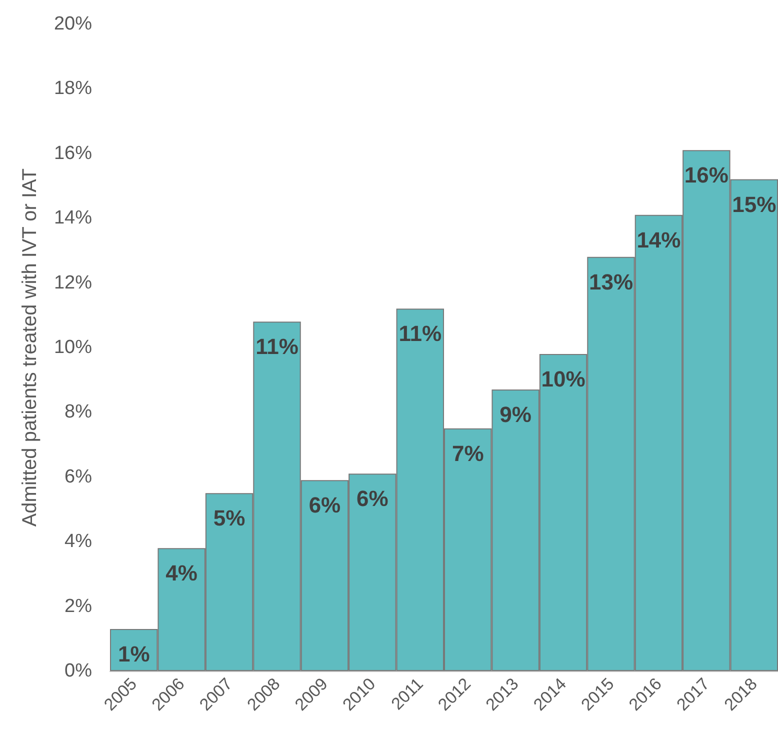 The width and height of the screenshot is (778, 738). What do you see at coordinates (73, 153) in the screenshot?
I see `y-tick-label: 16%` at bounding box center [73, 153].